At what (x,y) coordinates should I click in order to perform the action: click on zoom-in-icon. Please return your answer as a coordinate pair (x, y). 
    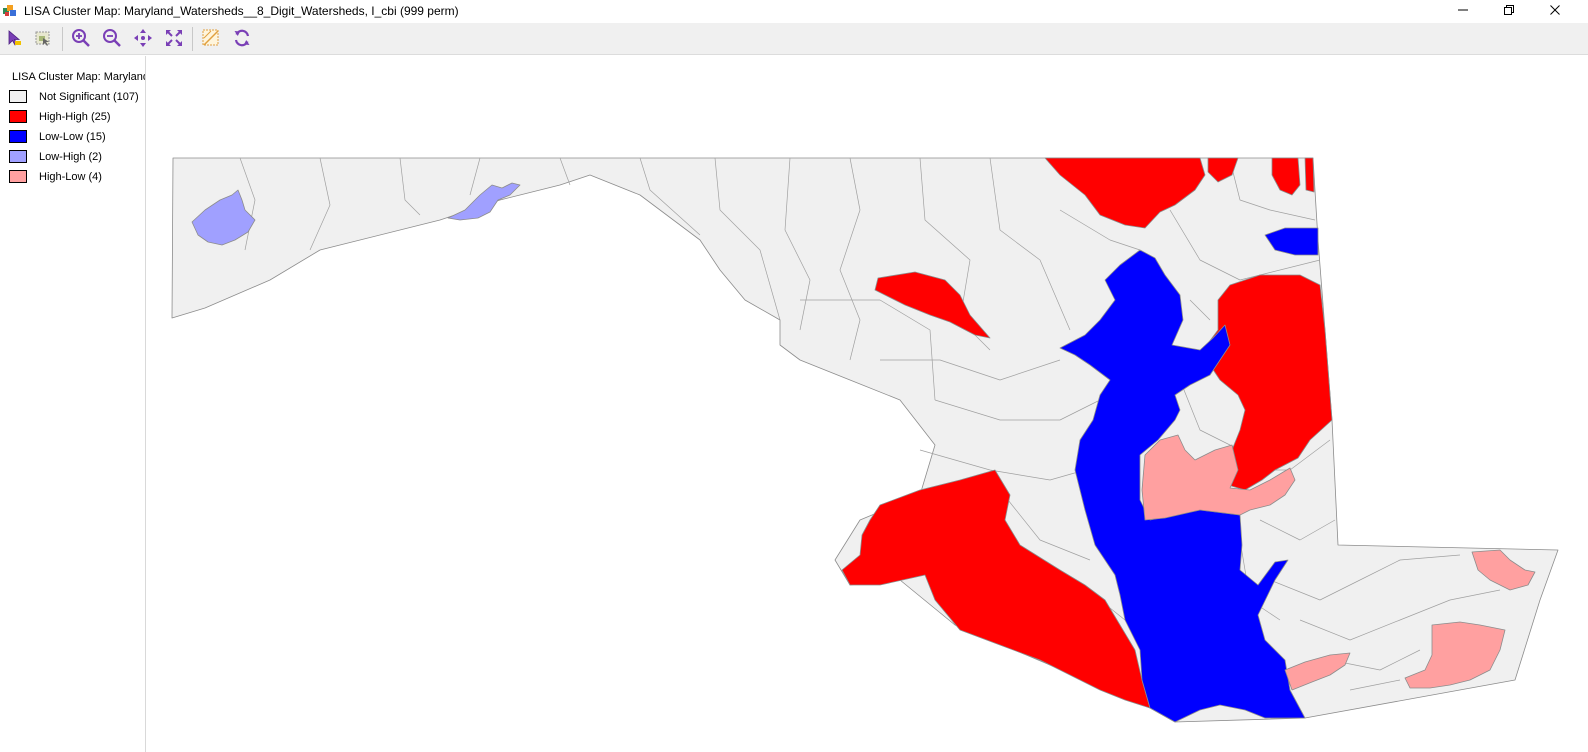
    Looking at the image, I should click on (81, 39).